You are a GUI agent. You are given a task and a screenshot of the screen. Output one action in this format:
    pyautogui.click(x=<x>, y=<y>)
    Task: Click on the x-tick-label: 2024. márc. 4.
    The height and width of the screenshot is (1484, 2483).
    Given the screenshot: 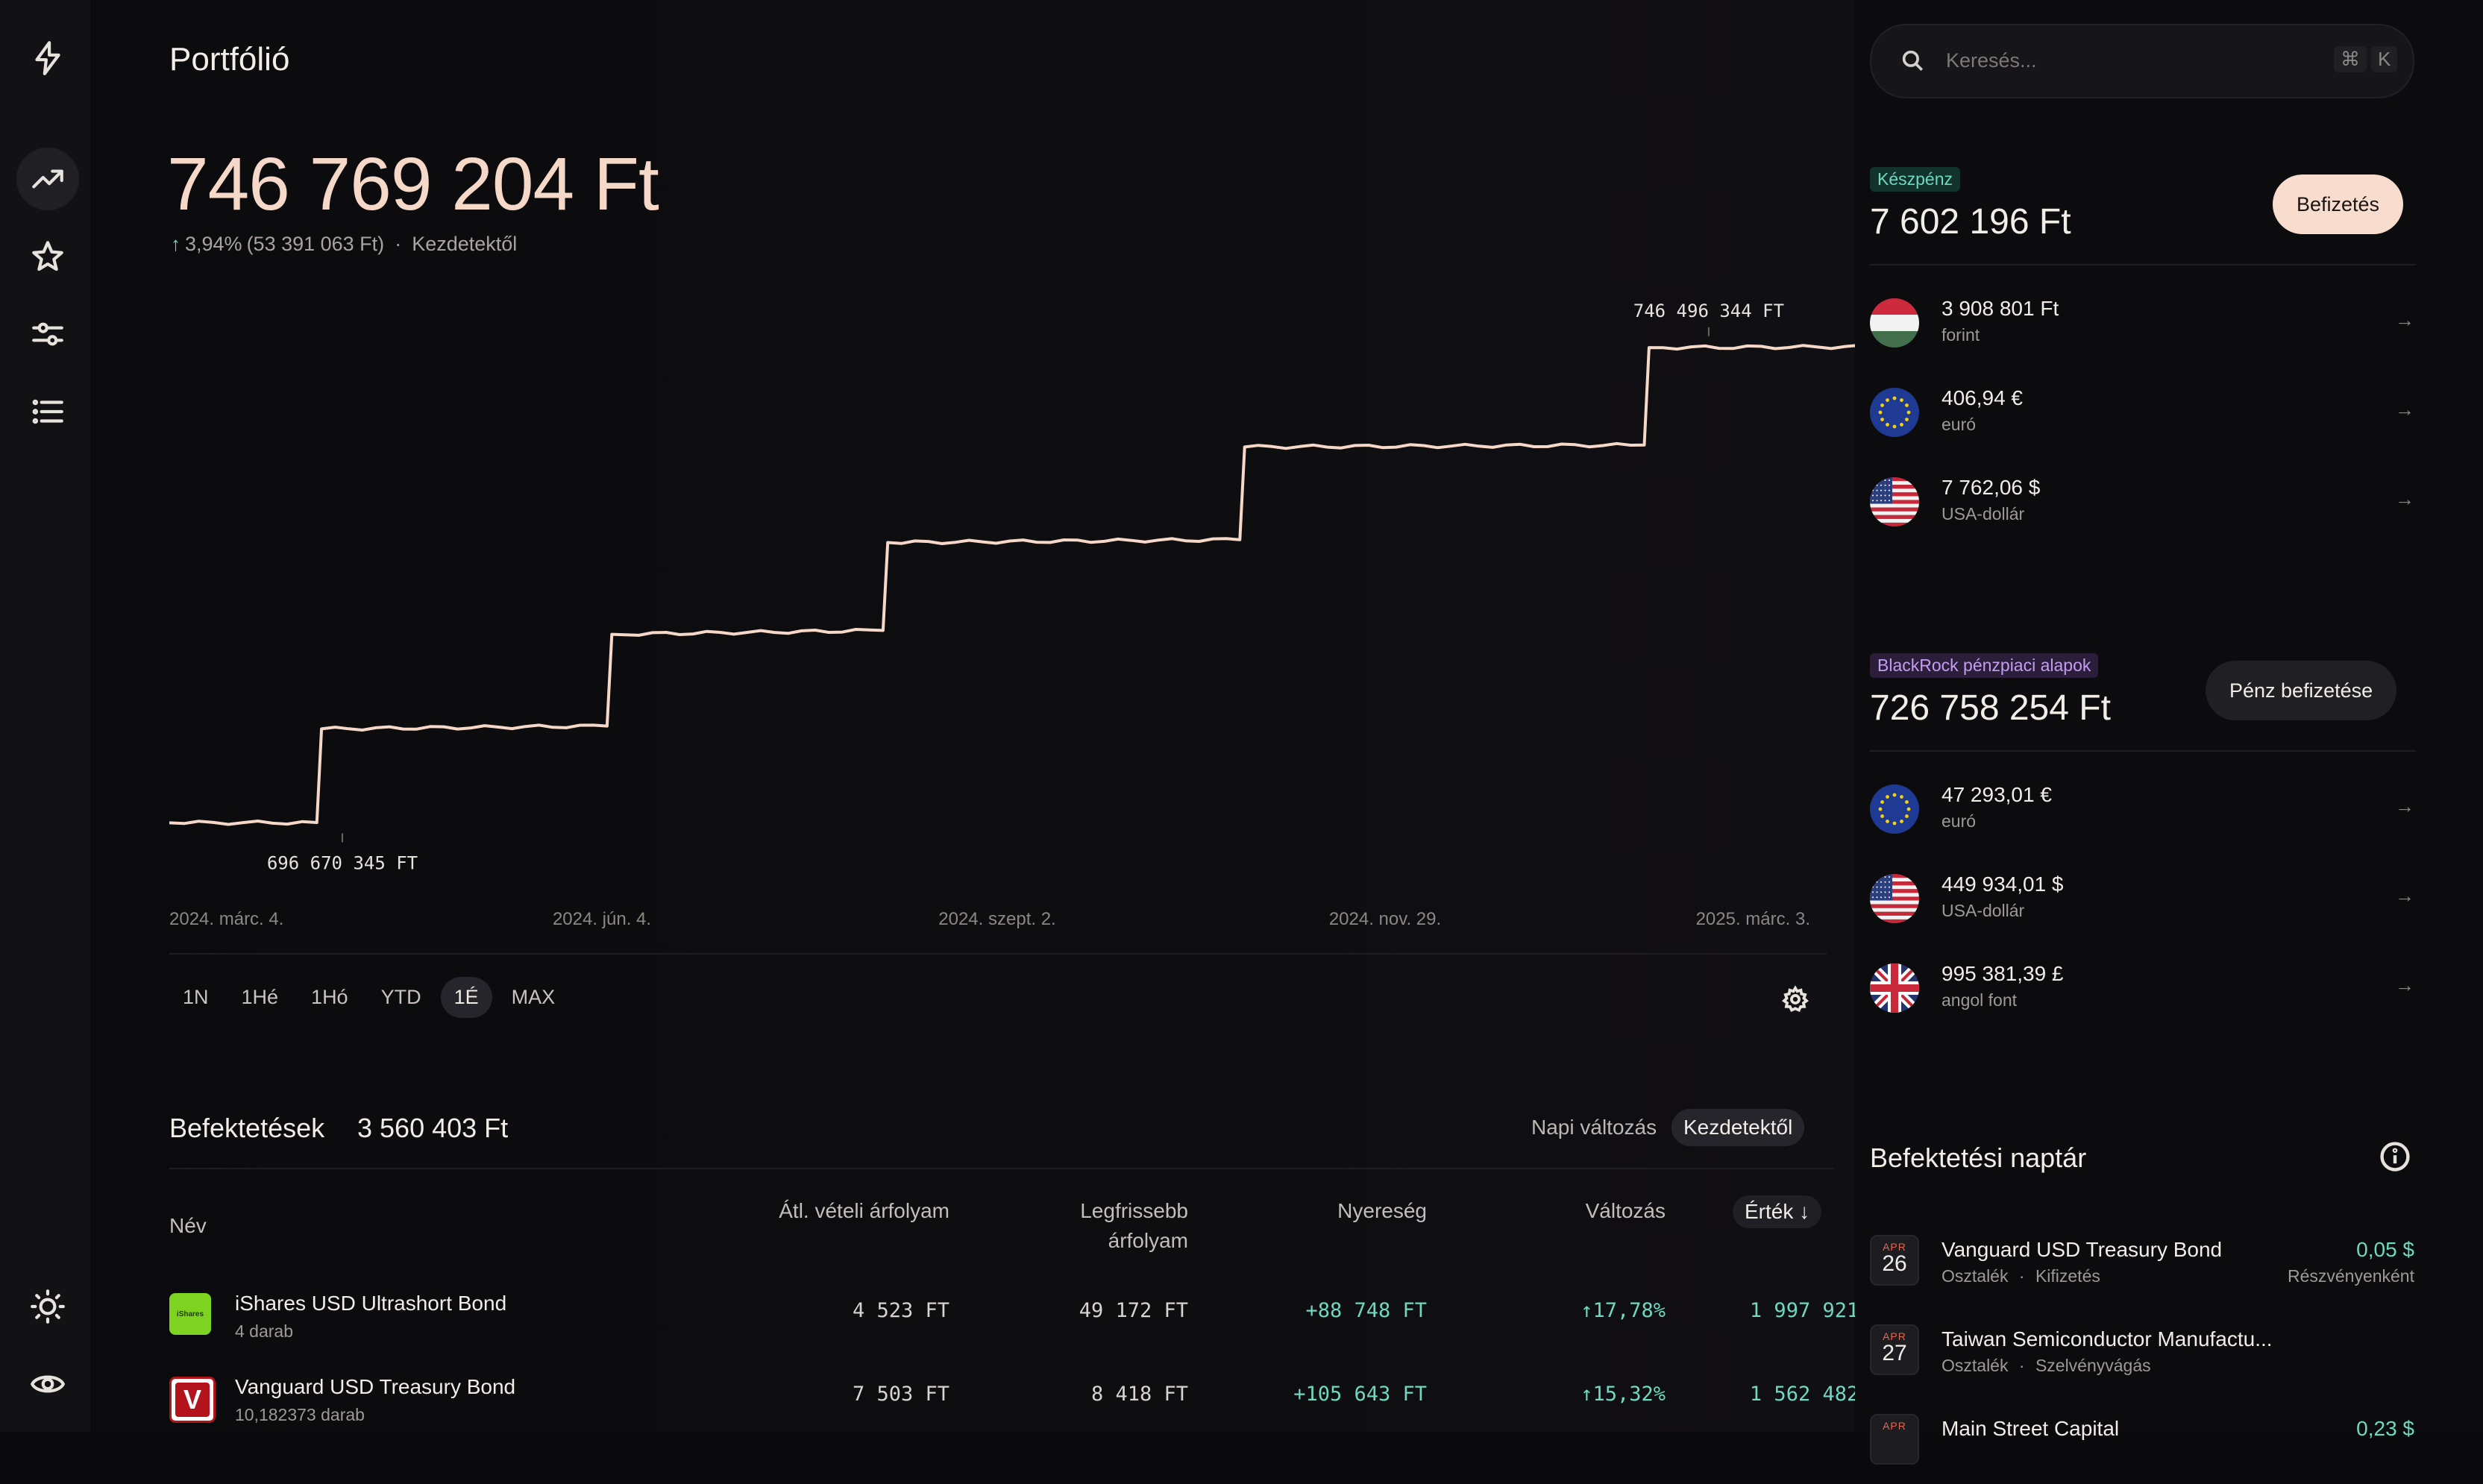 What is the action you would take?
    pyautogui.click(x=226, y=919)
    